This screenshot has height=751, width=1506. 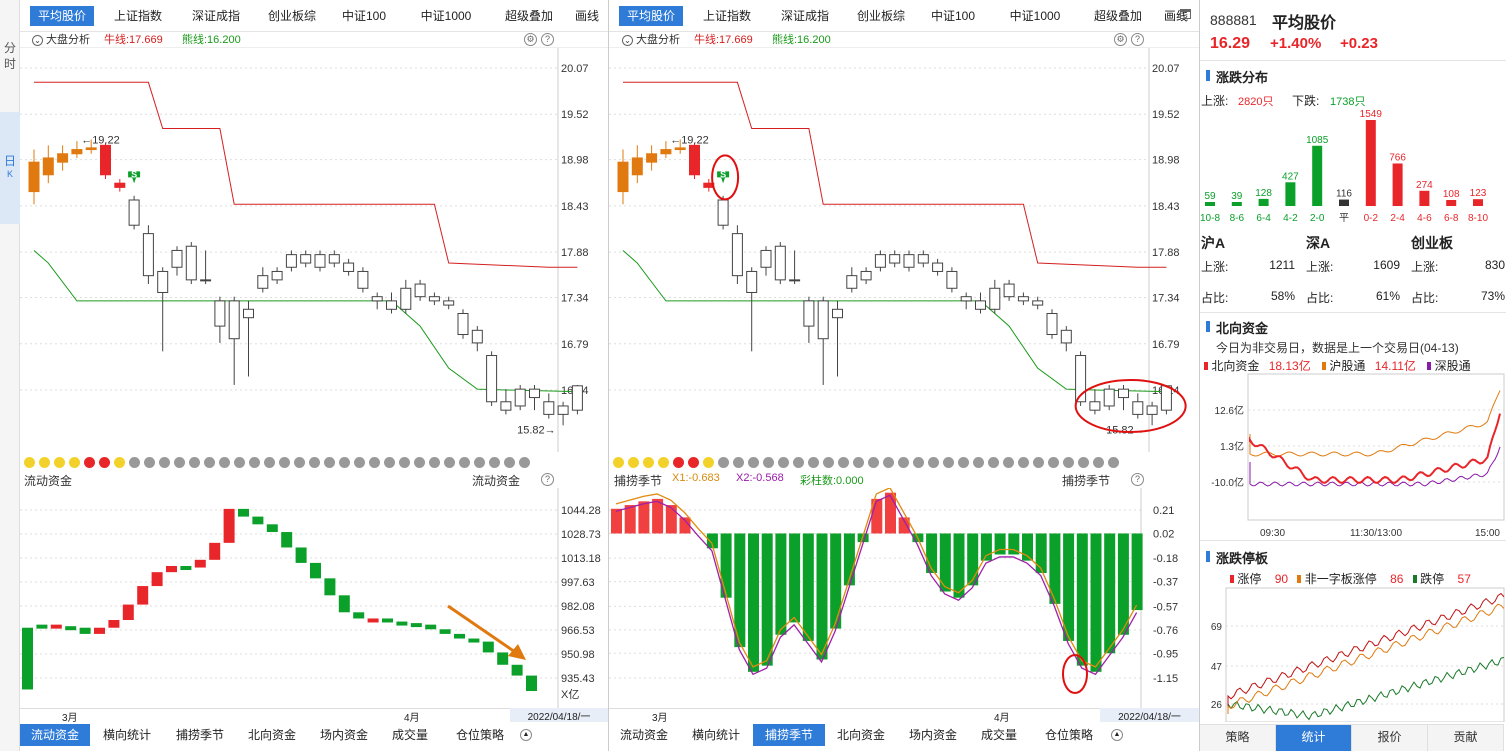 I want to click on bottom-tab-left-1: 横向统计, so click(x=126, y=735).